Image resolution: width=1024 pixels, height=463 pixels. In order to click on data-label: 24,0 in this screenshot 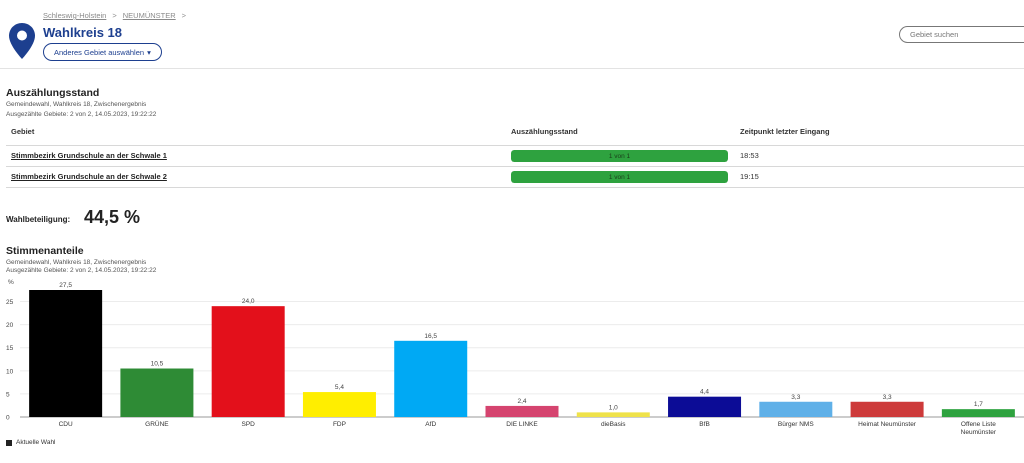, I will do `click(248, 301)`.